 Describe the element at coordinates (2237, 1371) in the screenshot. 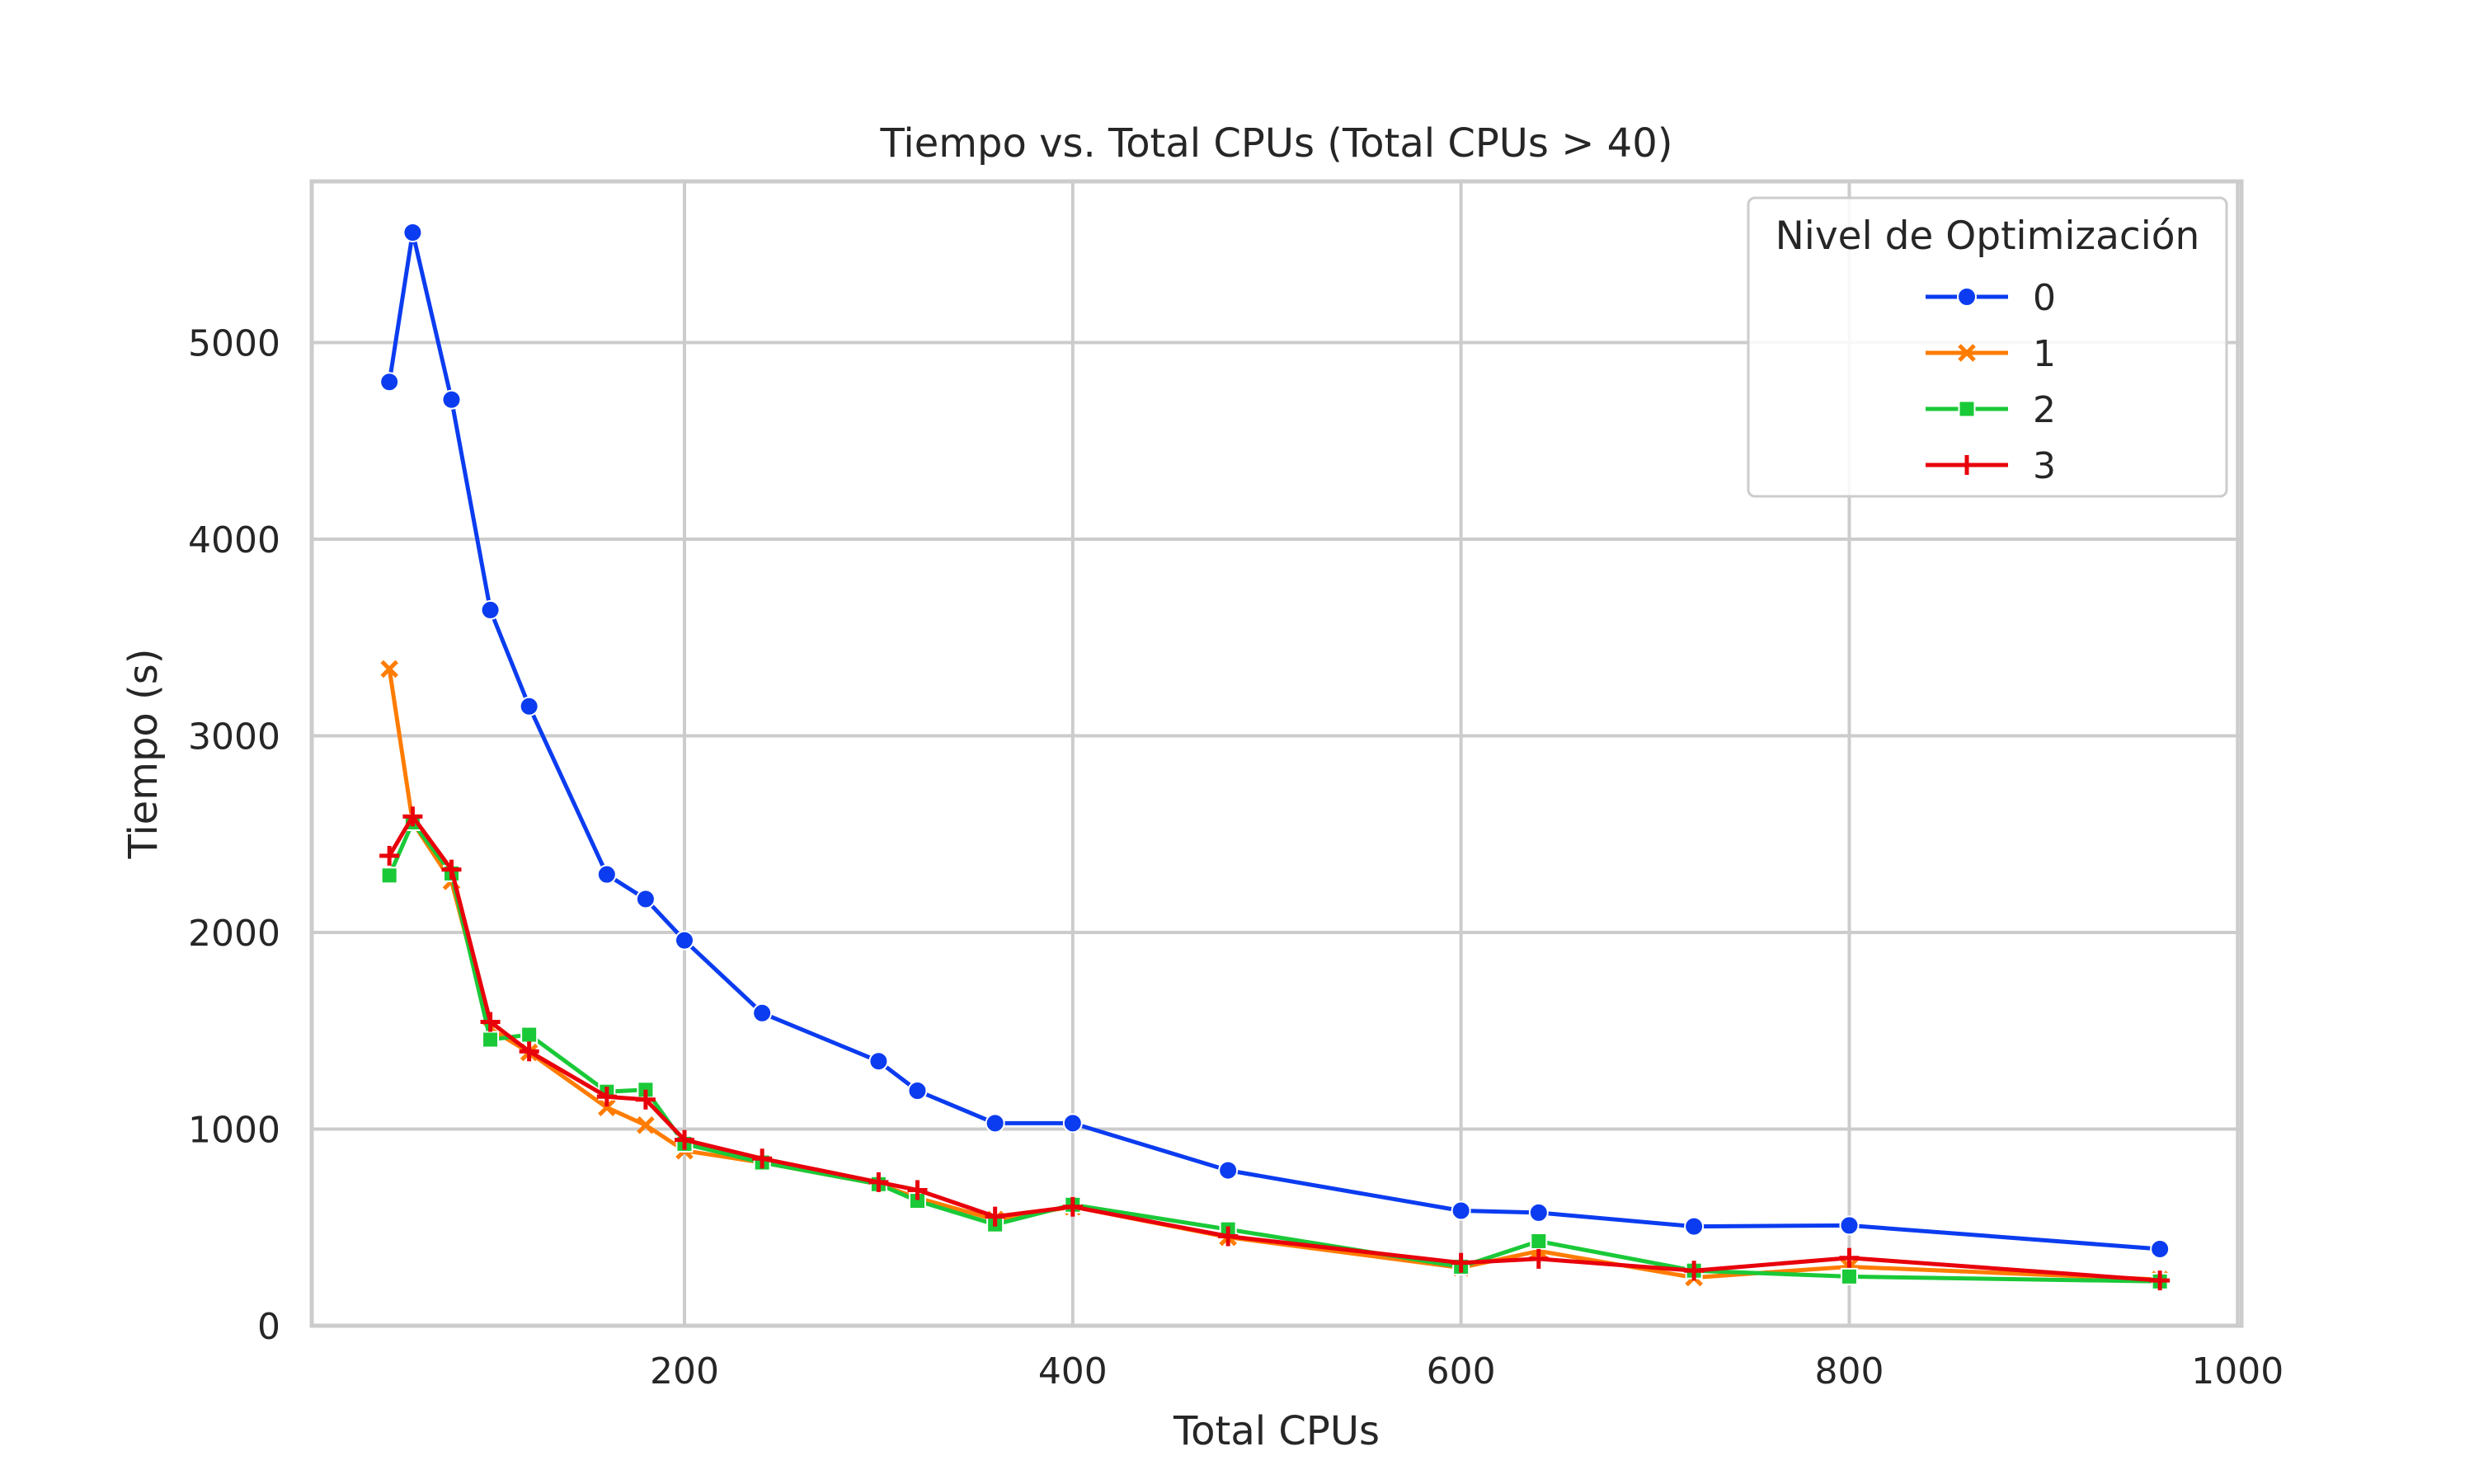

I see `x-tick-label: 1000` at that location.